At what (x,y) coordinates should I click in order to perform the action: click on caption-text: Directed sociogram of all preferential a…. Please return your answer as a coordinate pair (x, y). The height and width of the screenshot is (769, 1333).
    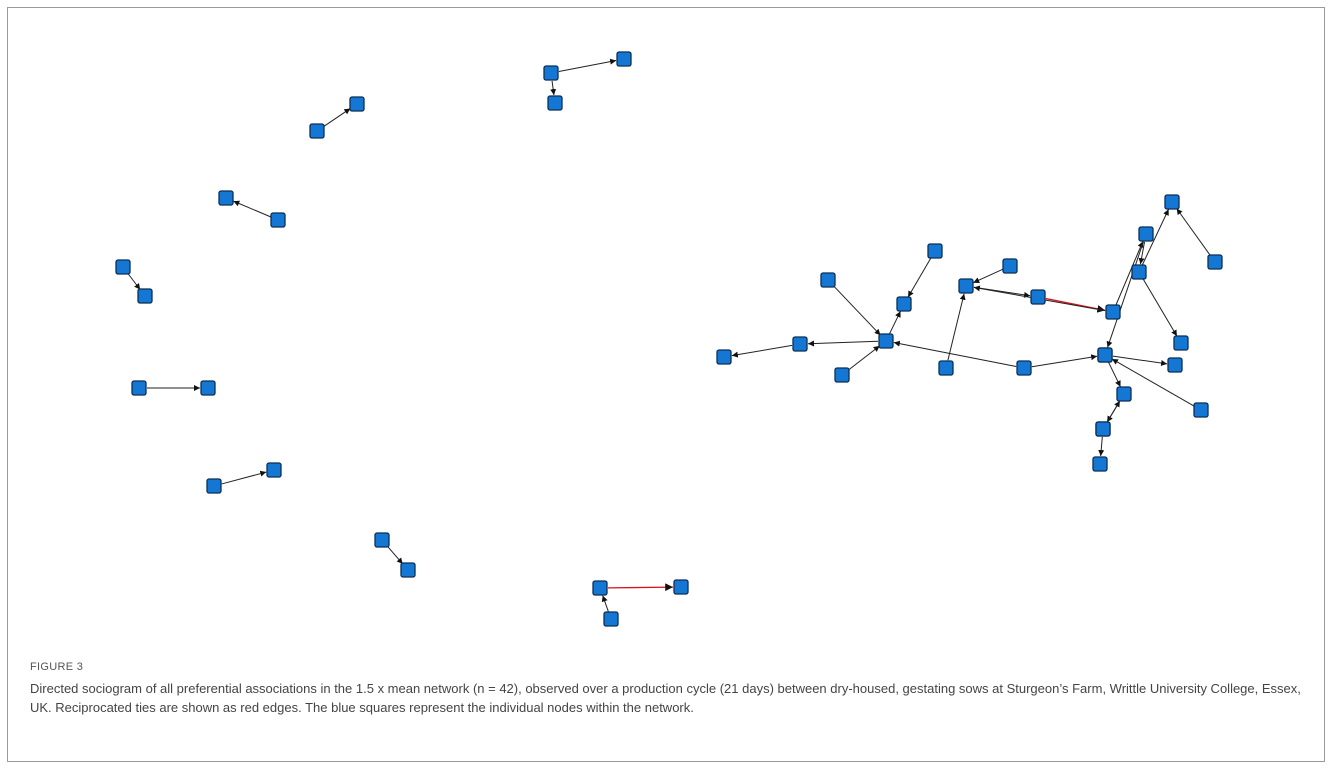
    Looking at the image, I should click on (665, 698).